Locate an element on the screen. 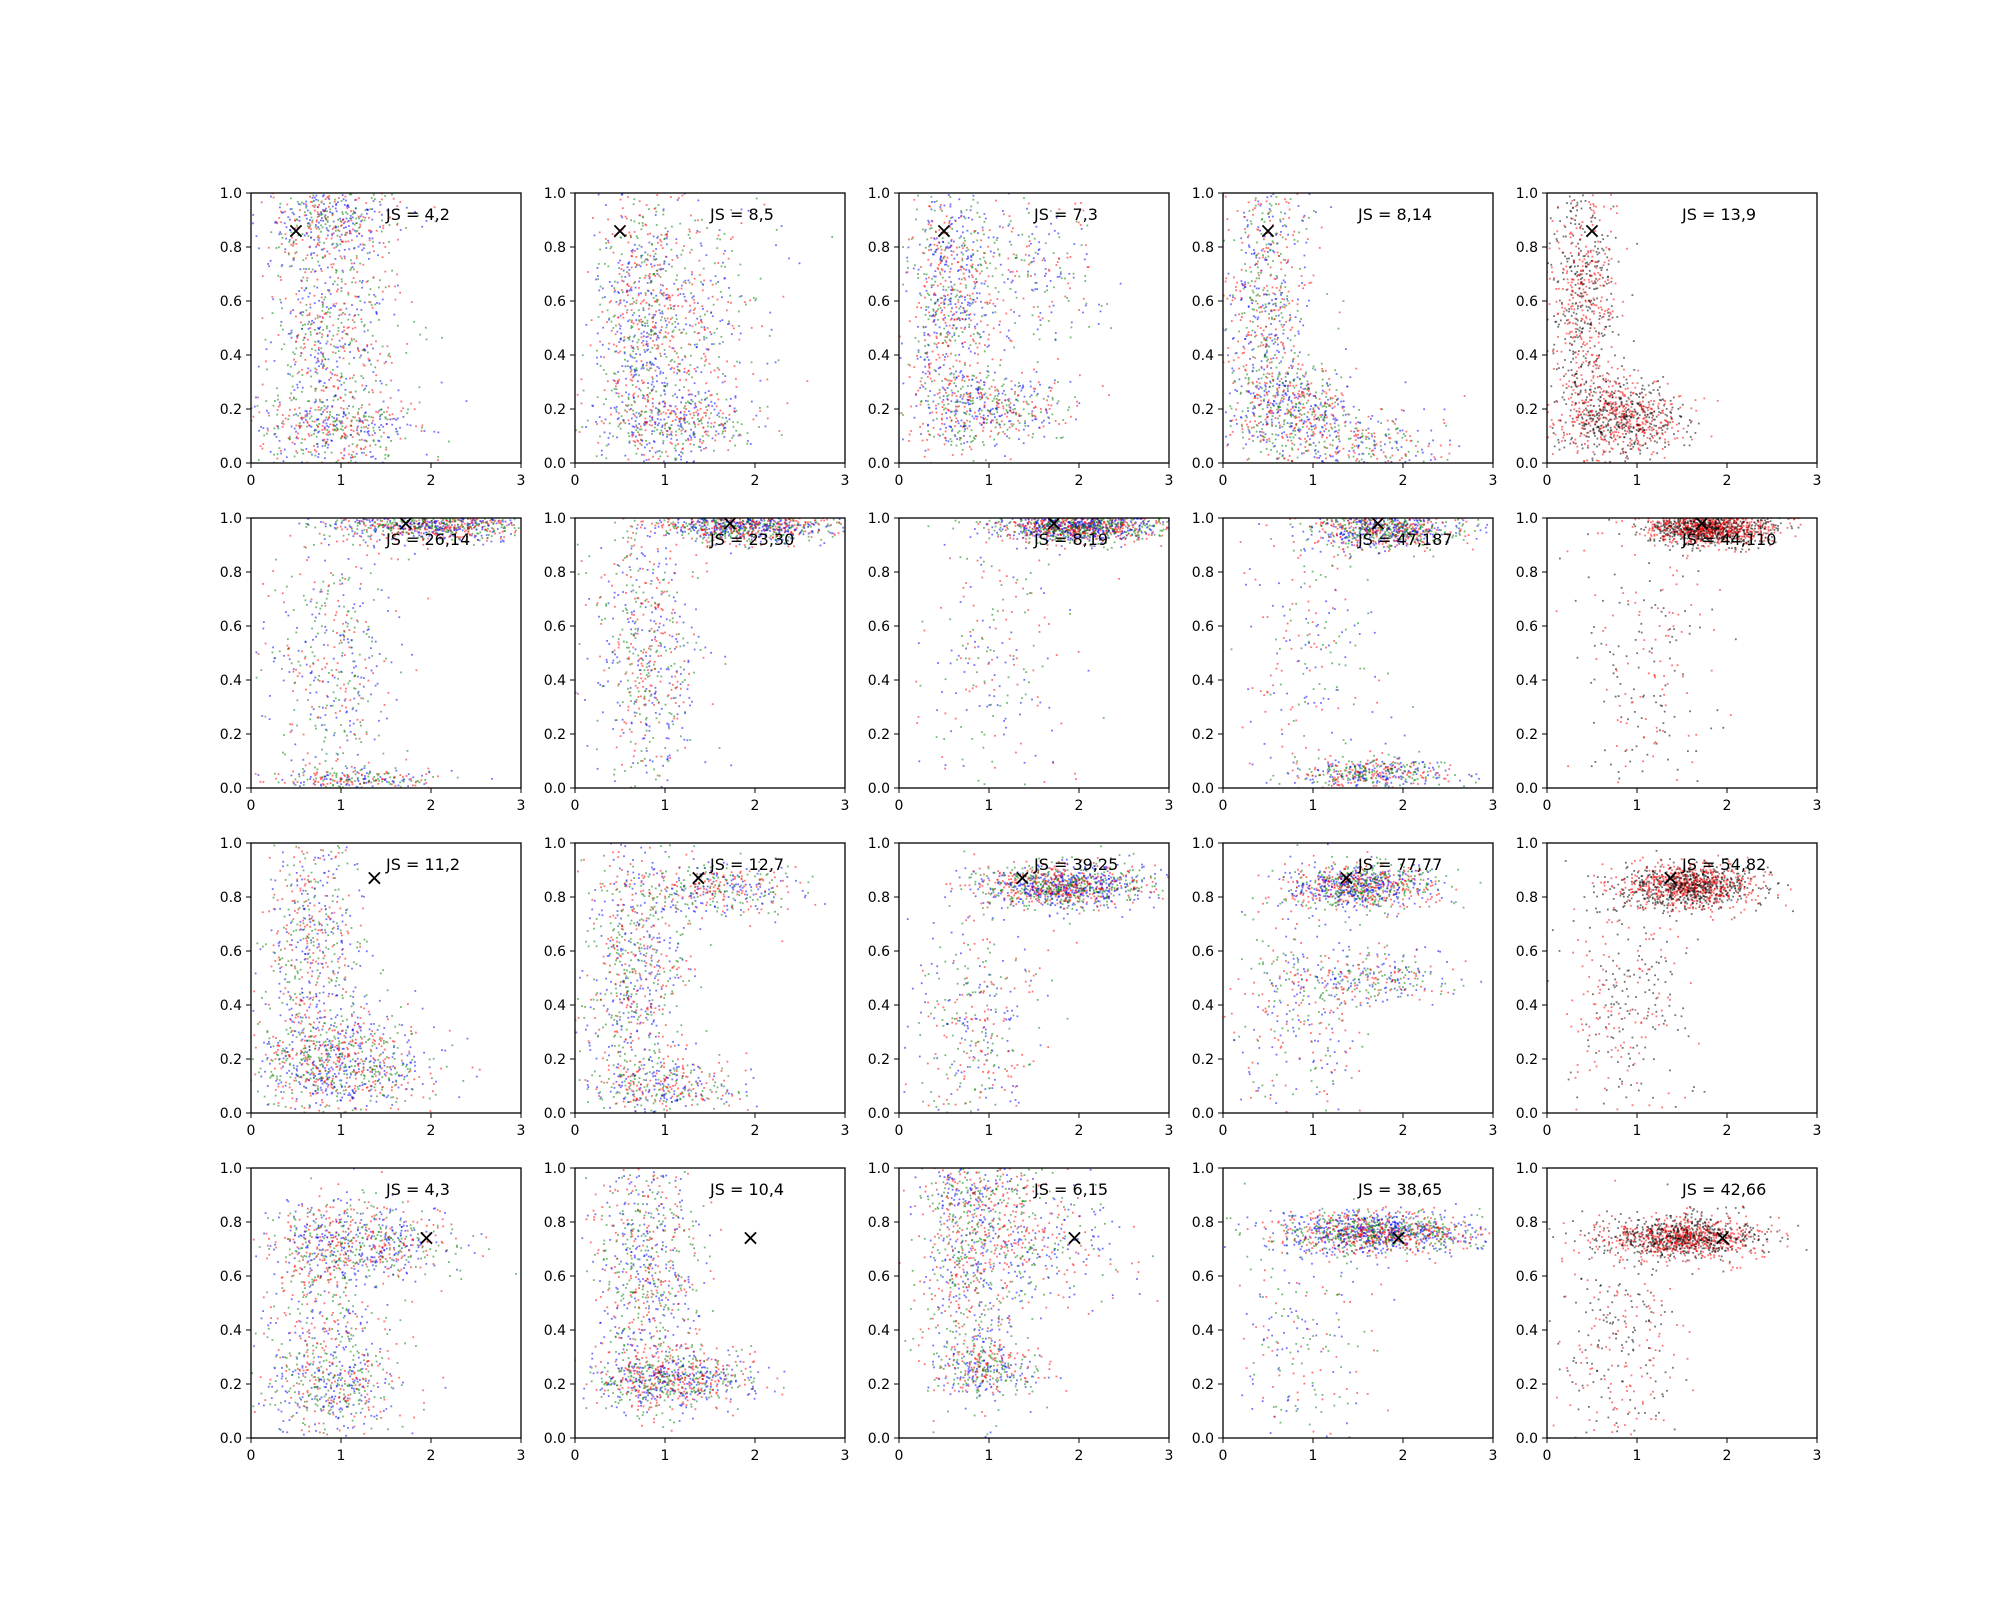 This screenshot has width=2000, height=1600. x-tick-label: 1 is located at coordinates (665, 481).